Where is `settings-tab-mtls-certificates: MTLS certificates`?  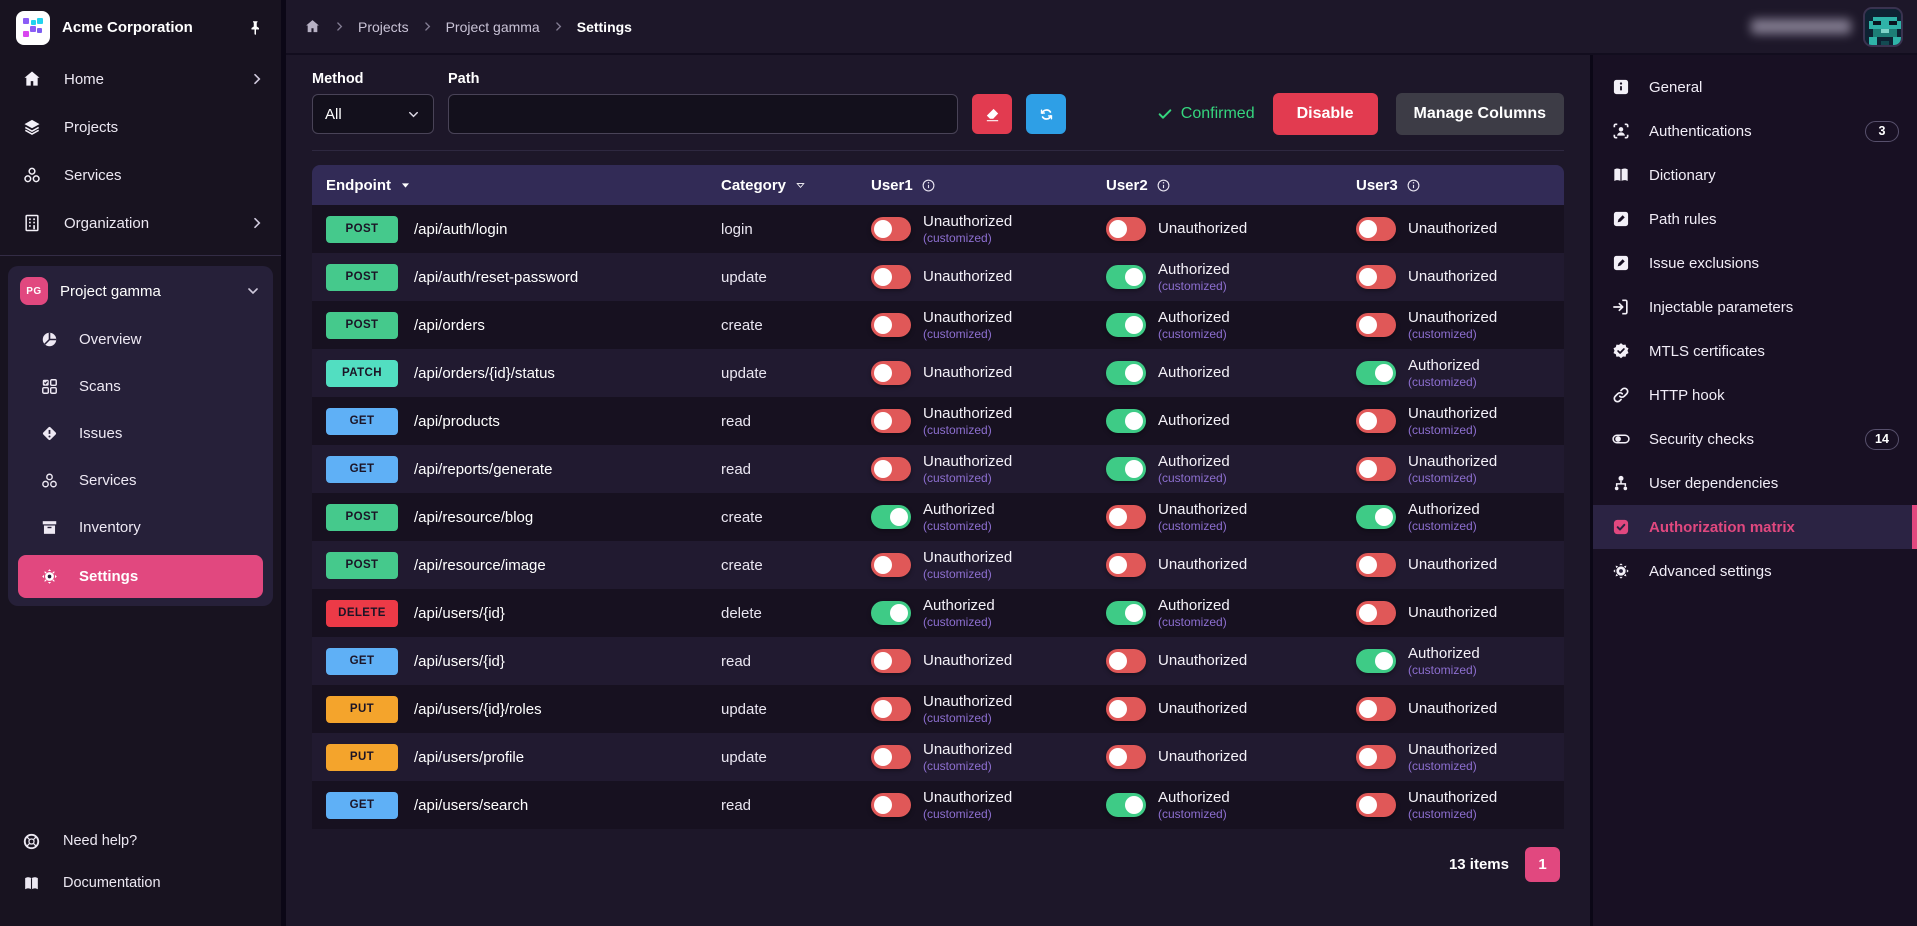
settings-tab-mtls-certificates: MTLS certificates is located at coordinates (1755, 351).